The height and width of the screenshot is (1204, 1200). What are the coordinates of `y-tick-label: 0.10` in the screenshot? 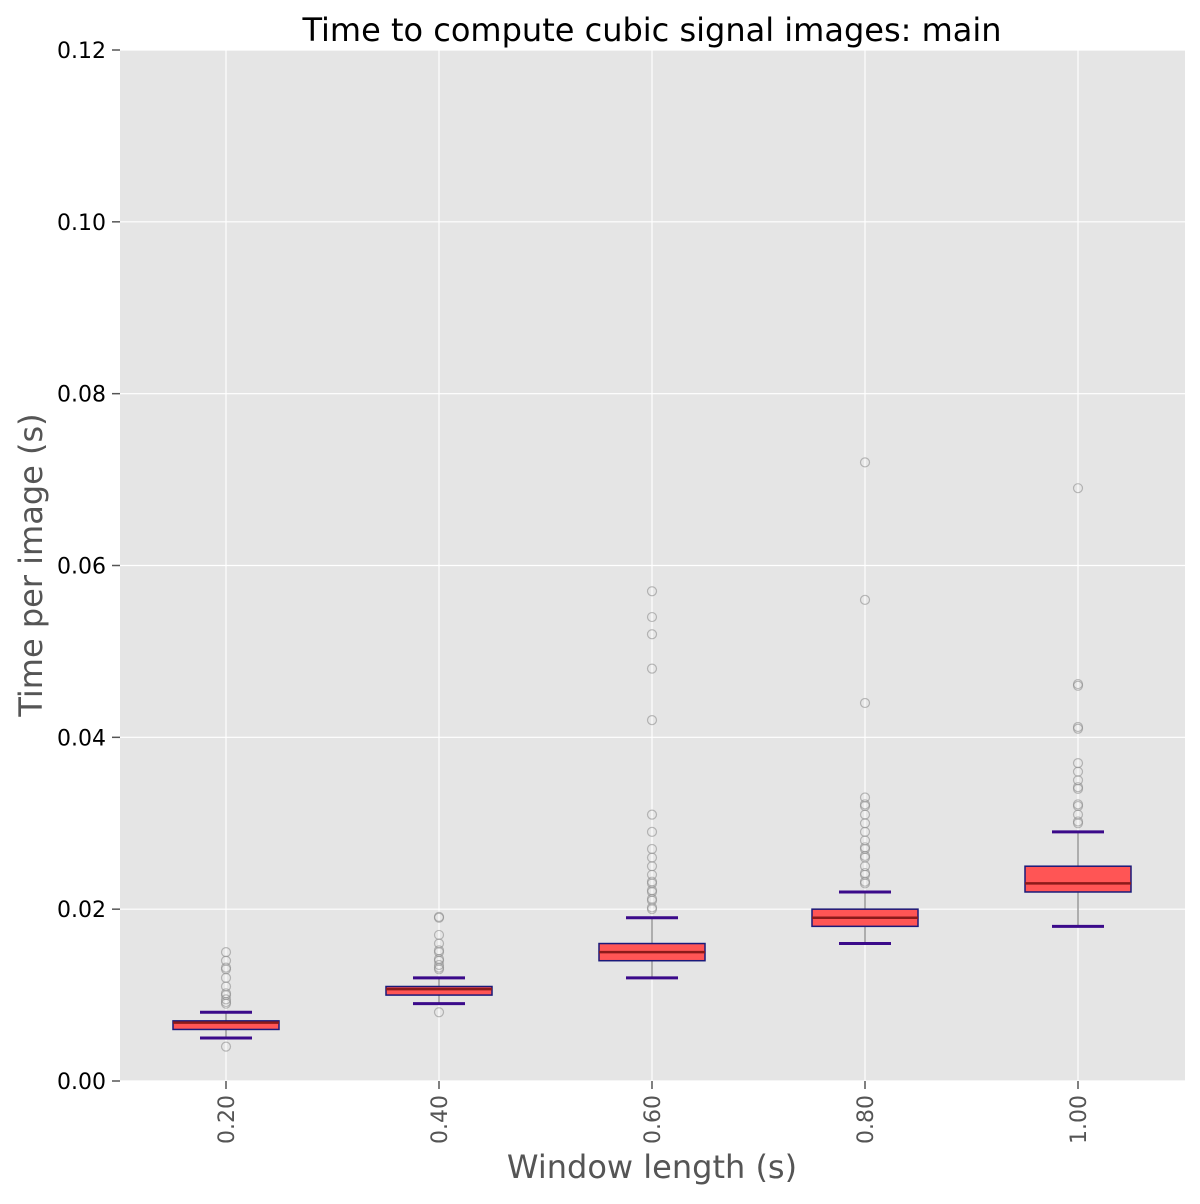 It's located at (81, 223).